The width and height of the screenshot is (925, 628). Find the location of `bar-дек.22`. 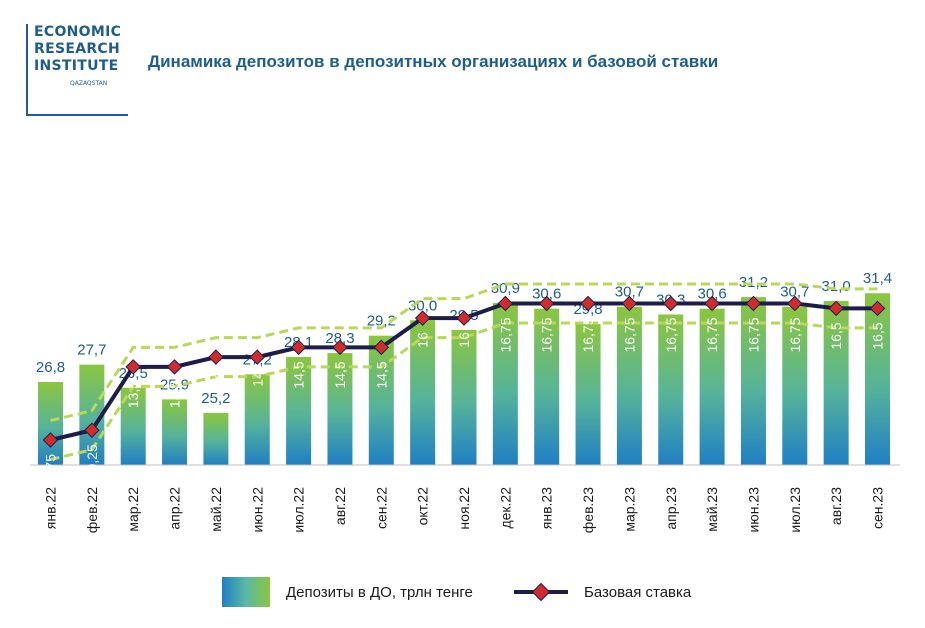

bar-дек.22 is located at coordinates (505, 383).